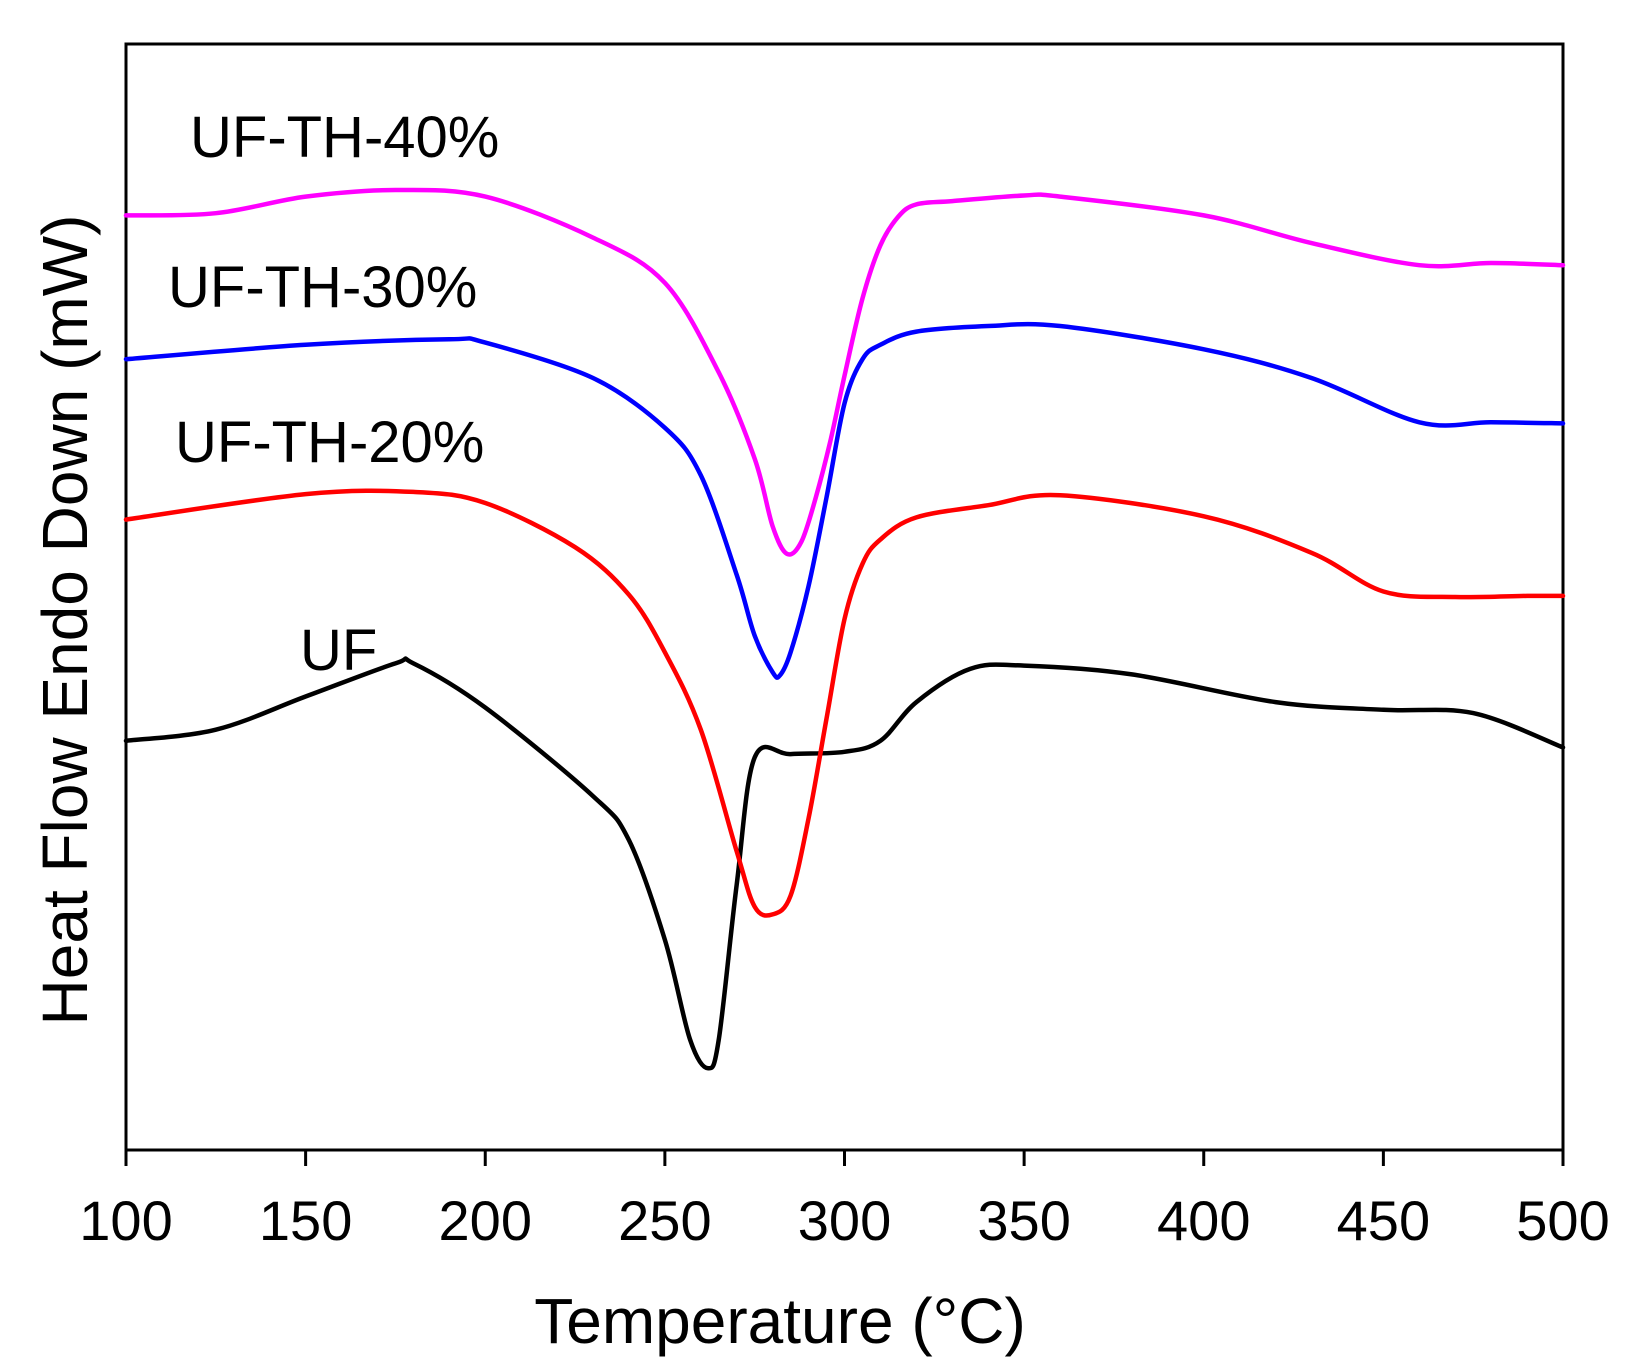 This screenshot has height=1371, width=1637. I want to click on y-axis-title: Heat Flow Endo Down (mW), so click(65, 620).